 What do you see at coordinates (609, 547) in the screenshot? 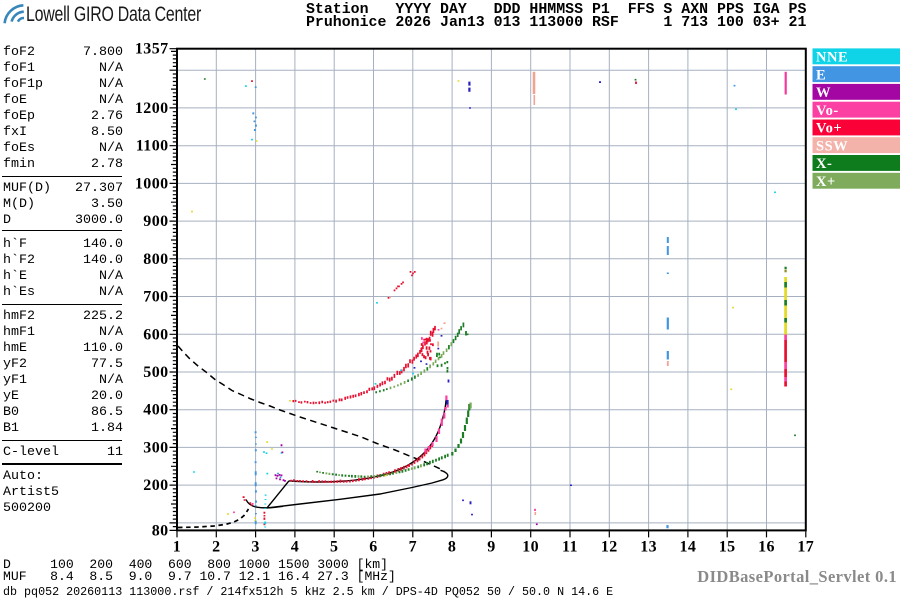
I see `svg-text: 12` at bounding box center [609, 547].